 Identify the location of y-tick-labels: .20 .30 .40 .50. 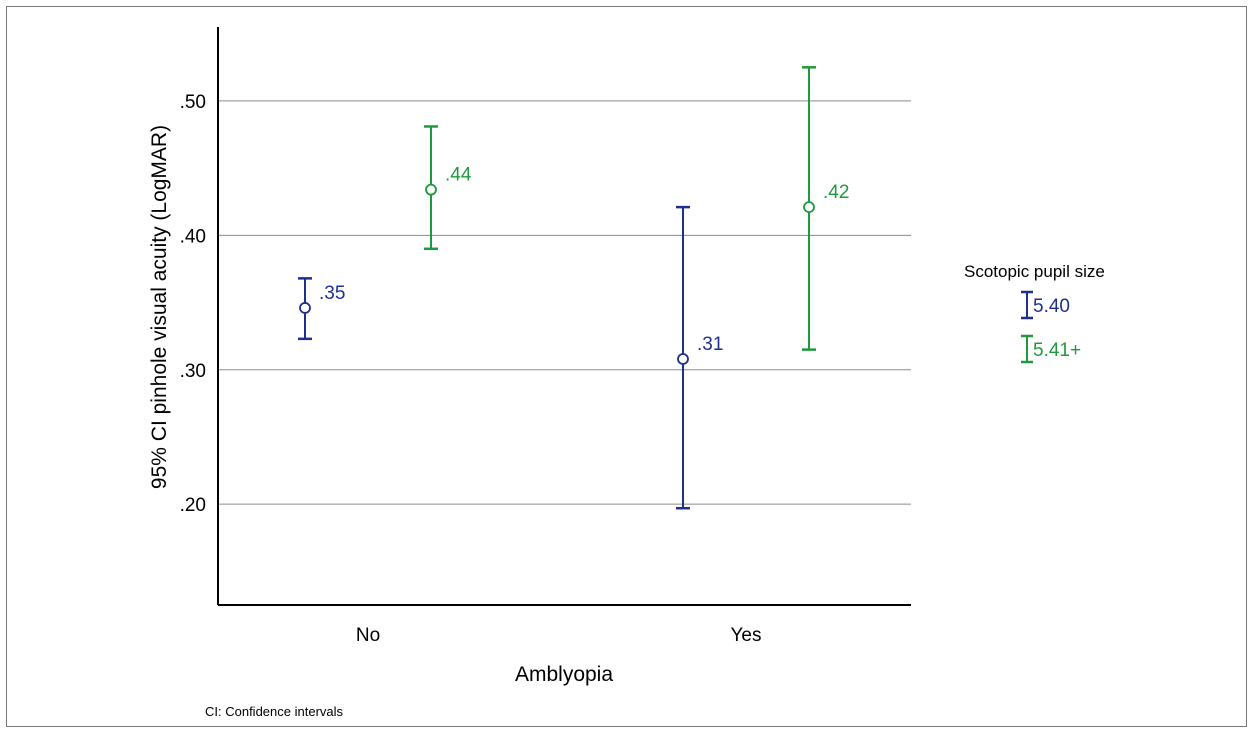
(193, 304).